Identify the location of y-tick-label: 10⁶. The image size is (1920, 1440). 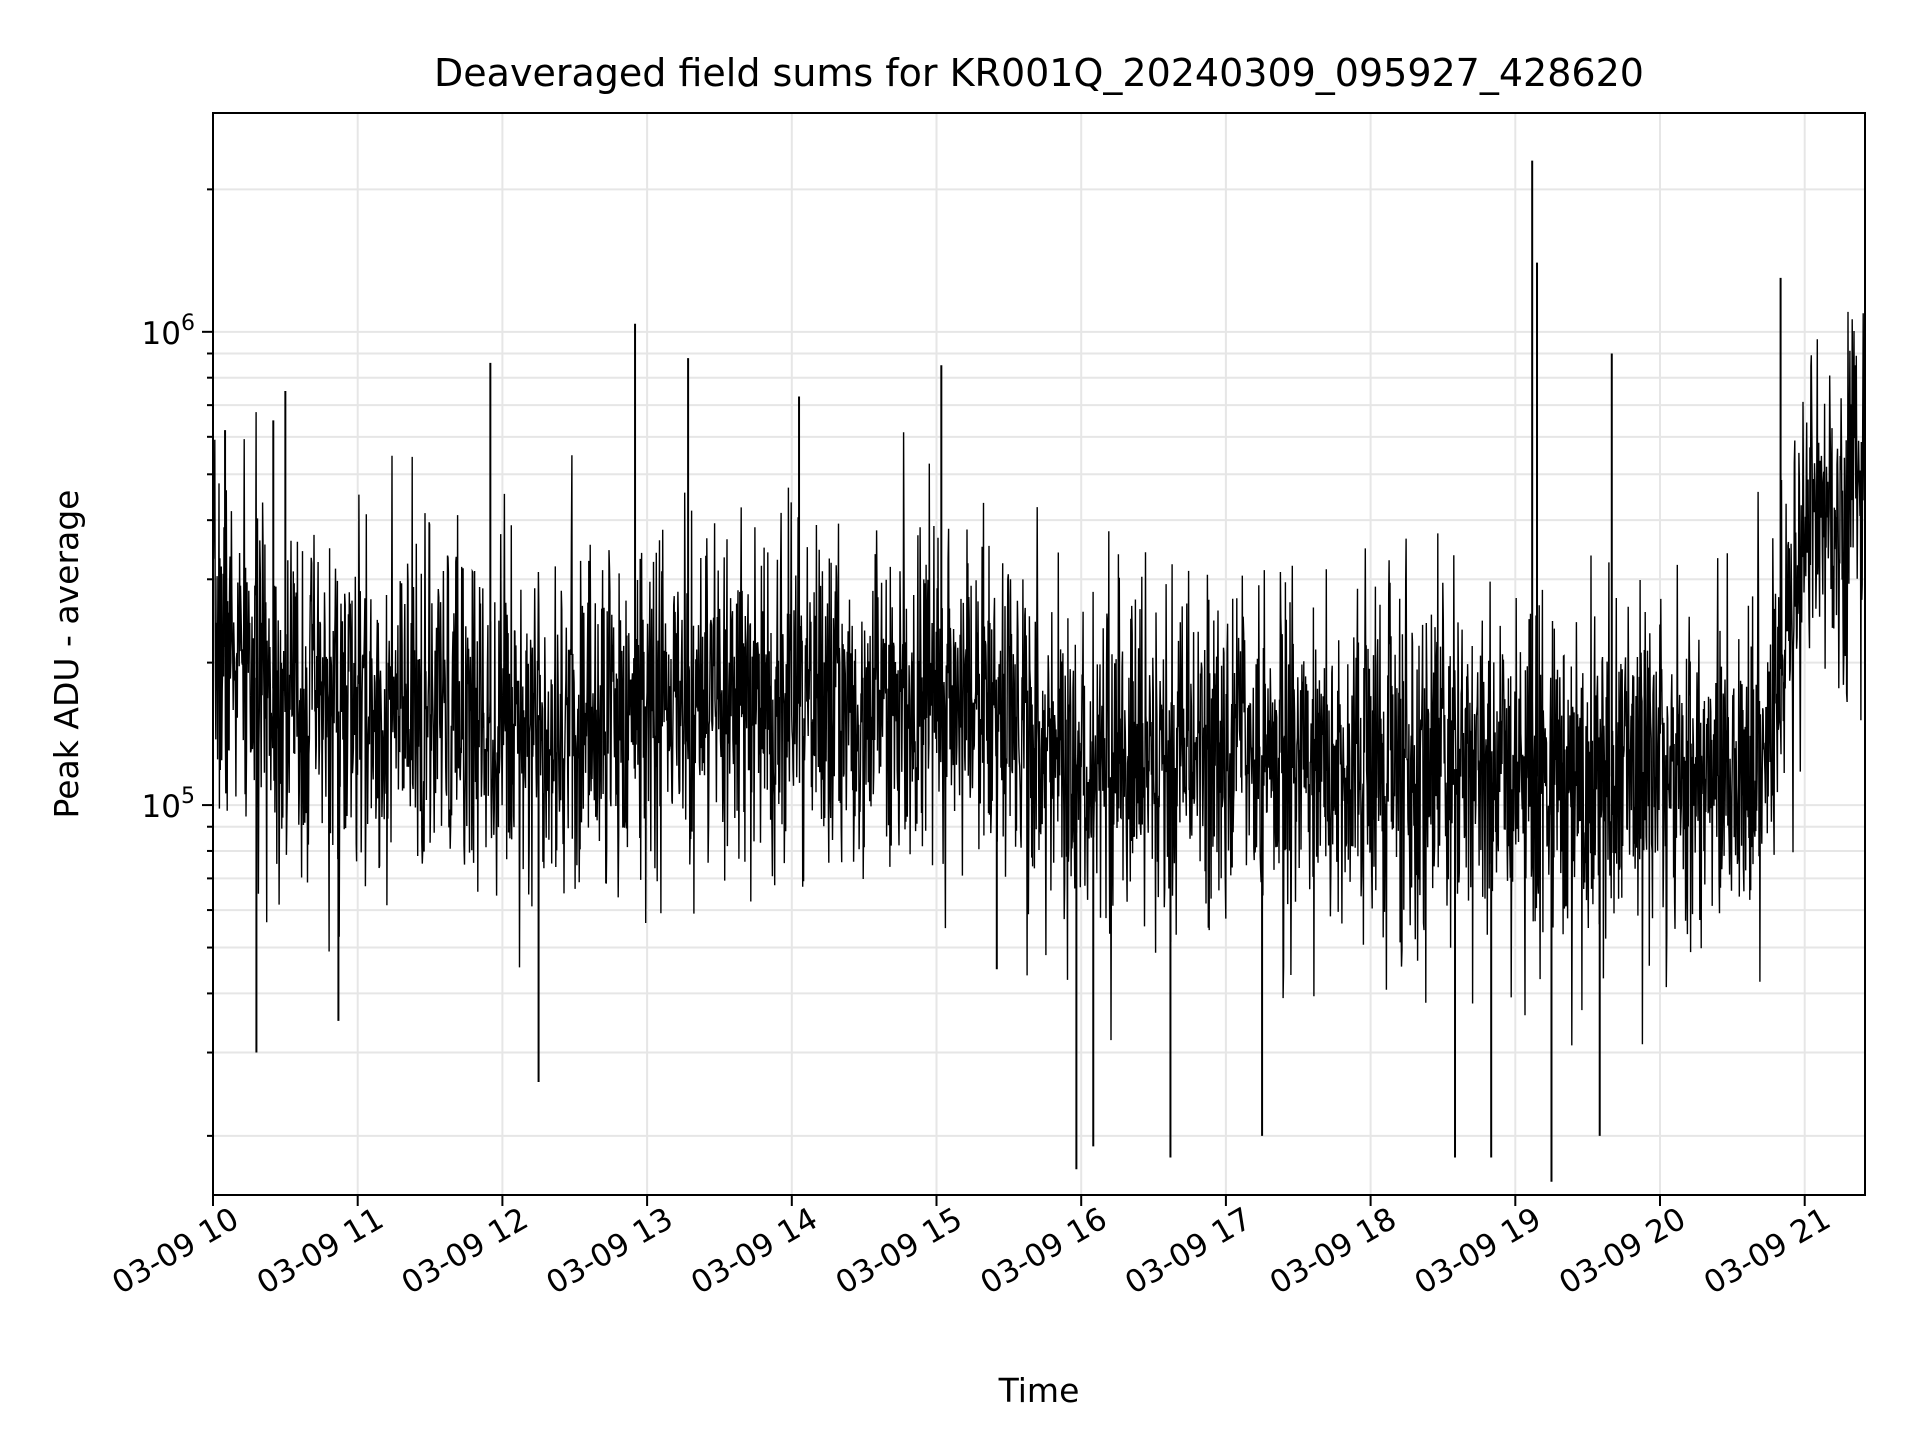
(168, 331).